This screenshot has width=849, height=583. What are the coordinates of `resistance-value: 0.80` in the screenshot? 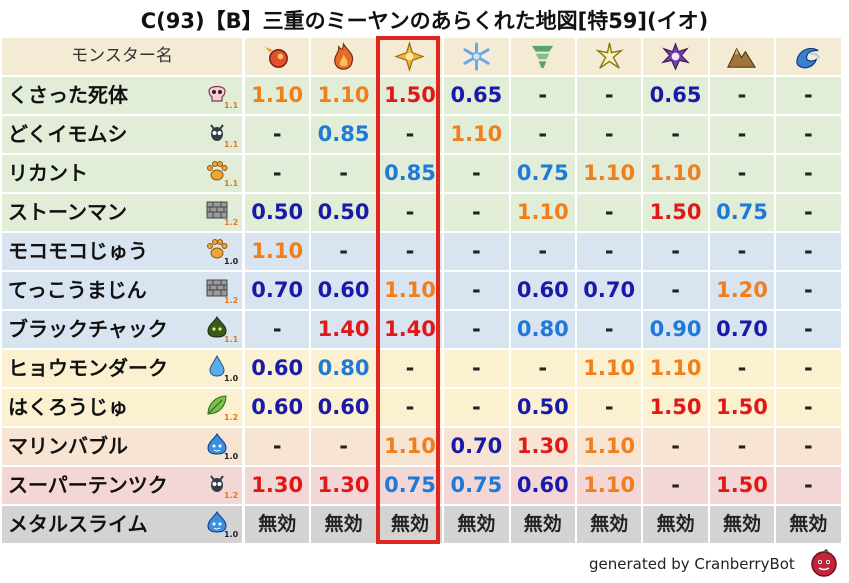 It's located at (542, 329).